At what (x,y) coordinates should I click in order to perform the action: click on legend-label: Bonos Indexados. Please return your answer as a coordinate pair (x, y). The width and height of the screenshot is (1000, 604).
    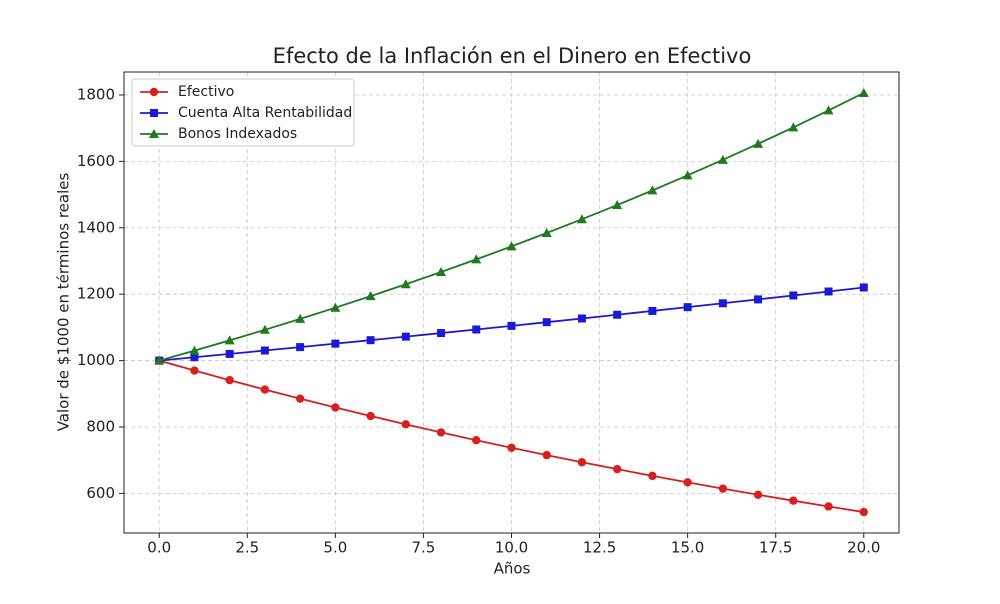
    Looking at the image, I should click on (237, 134).